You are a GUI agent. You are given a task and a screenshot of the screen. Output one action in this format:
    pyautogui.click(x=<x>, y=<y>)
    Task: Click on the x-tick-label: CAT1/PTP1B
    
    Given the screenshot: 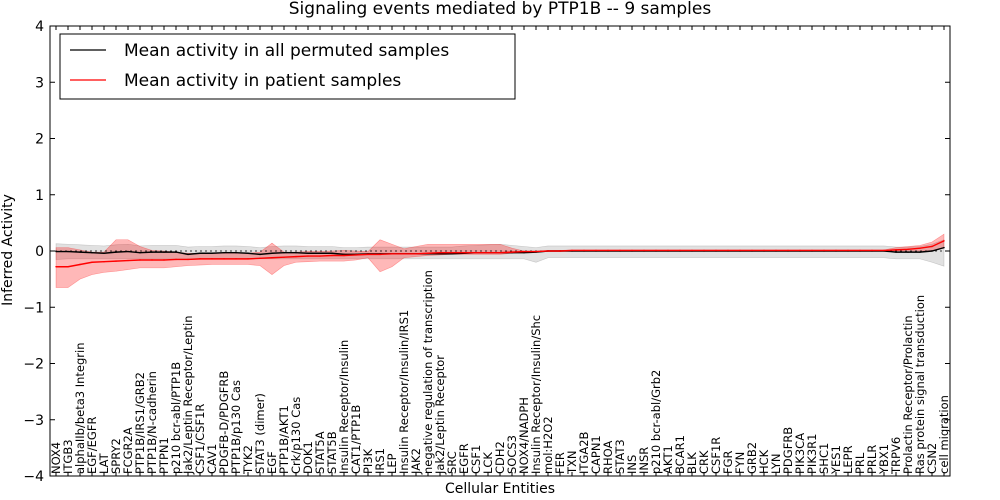 What is the action you would take?
    pyautogui.click(x=356, y=439)
    